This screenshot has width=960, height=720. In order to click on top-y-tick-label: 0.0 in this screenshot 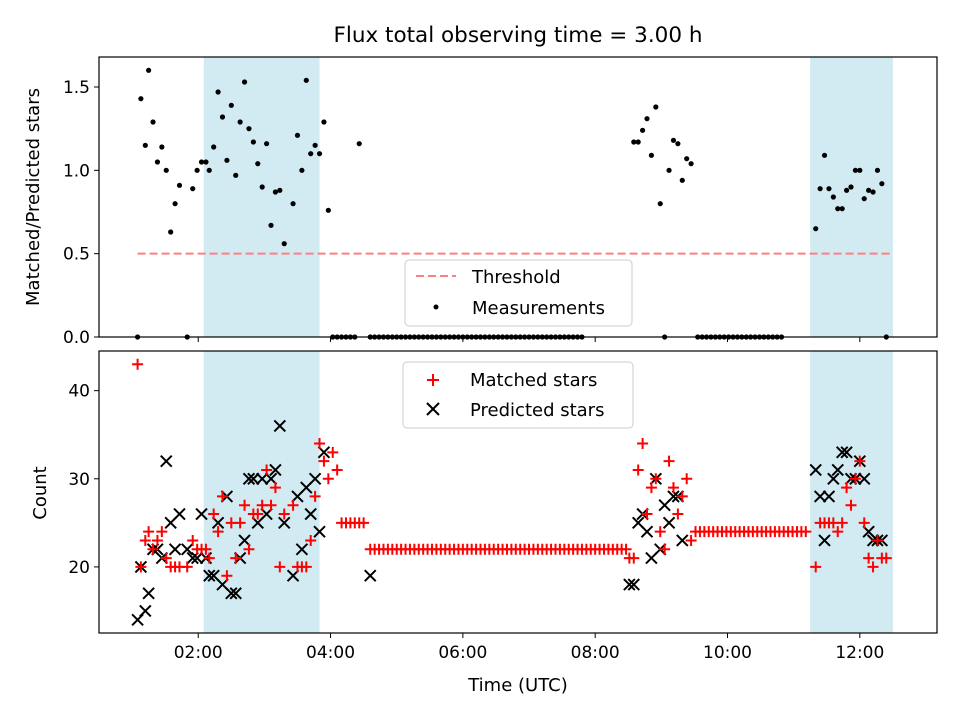, I will do `click(76, 338)`.